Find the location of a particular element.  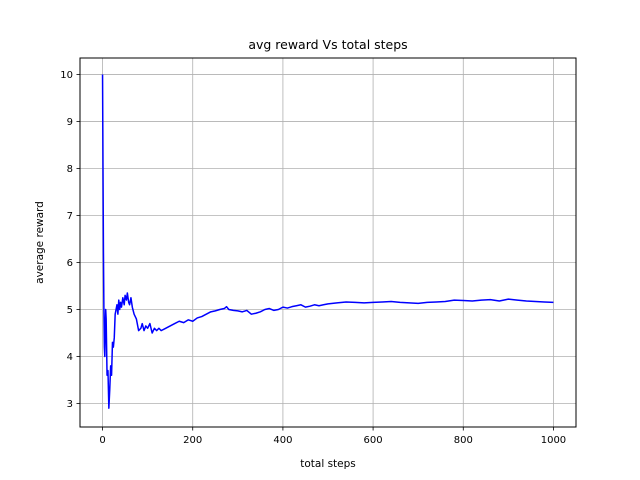

x-axis-label: total steps is located at coordinates (328, 464).